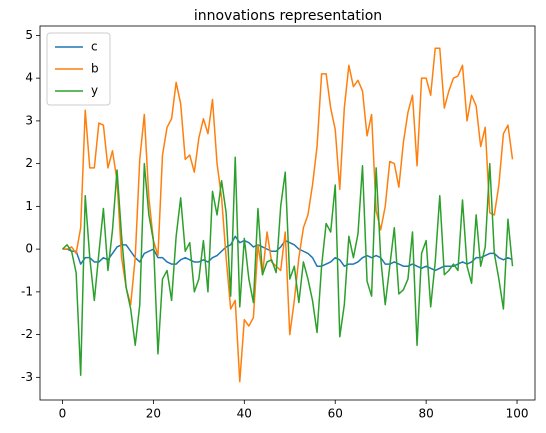  What do you see at coordinates (517, 414) in the screenshot?
I see `x-tick-label: 100` at bounding box center [517, 414].